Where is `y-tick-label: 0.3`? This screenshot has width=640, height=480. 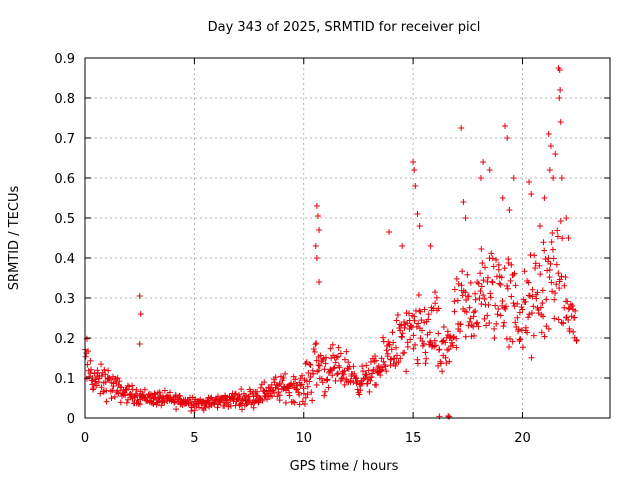
y-tick-label: 0.3 is located at coordinates (64, 299).